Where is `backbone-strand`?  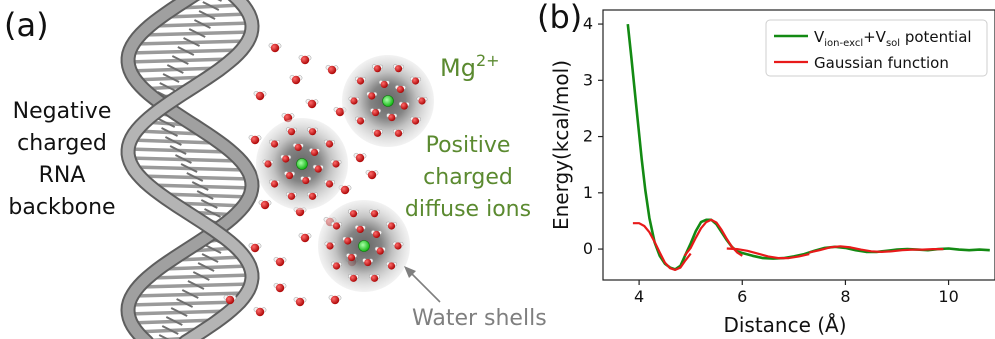 backbone-strand is located at coordinates (190, 169).